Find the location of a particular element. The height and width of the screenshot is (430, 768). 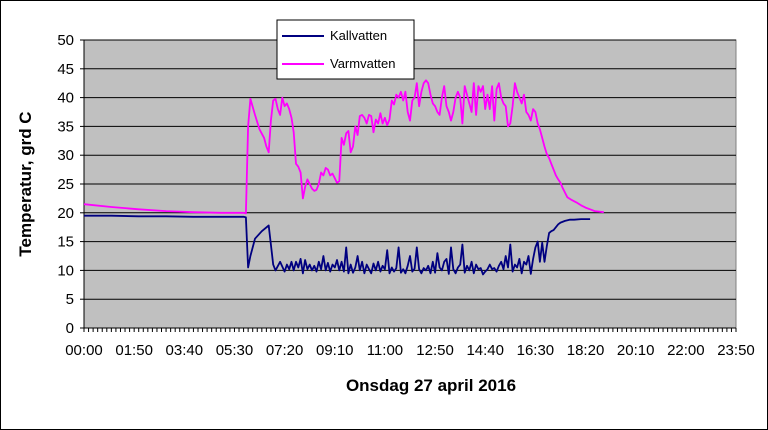

y-tick-label-5: 5 is located at coordinates (70, 299).